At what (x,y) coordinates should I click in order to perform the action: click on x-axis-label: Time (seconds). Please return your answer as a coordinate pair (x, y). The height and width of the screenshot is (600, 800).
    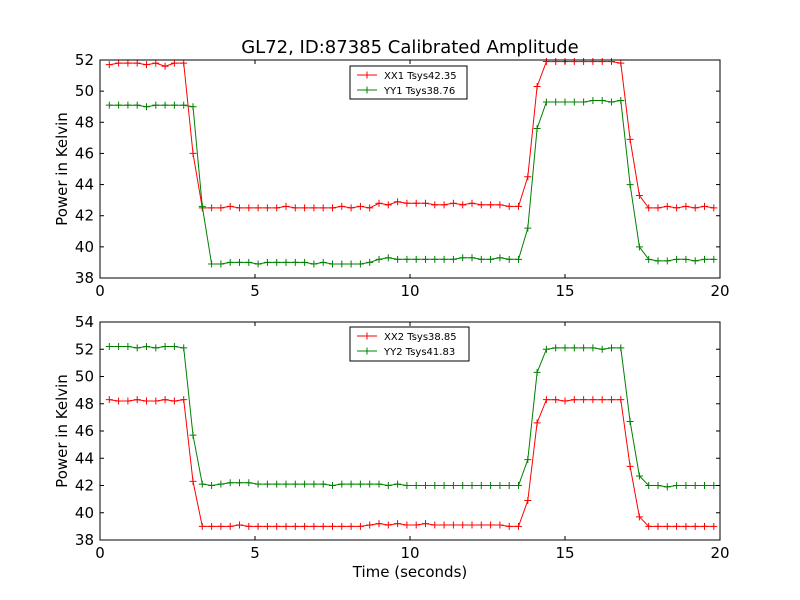
    Looking at the image, I should click on (410, 572).